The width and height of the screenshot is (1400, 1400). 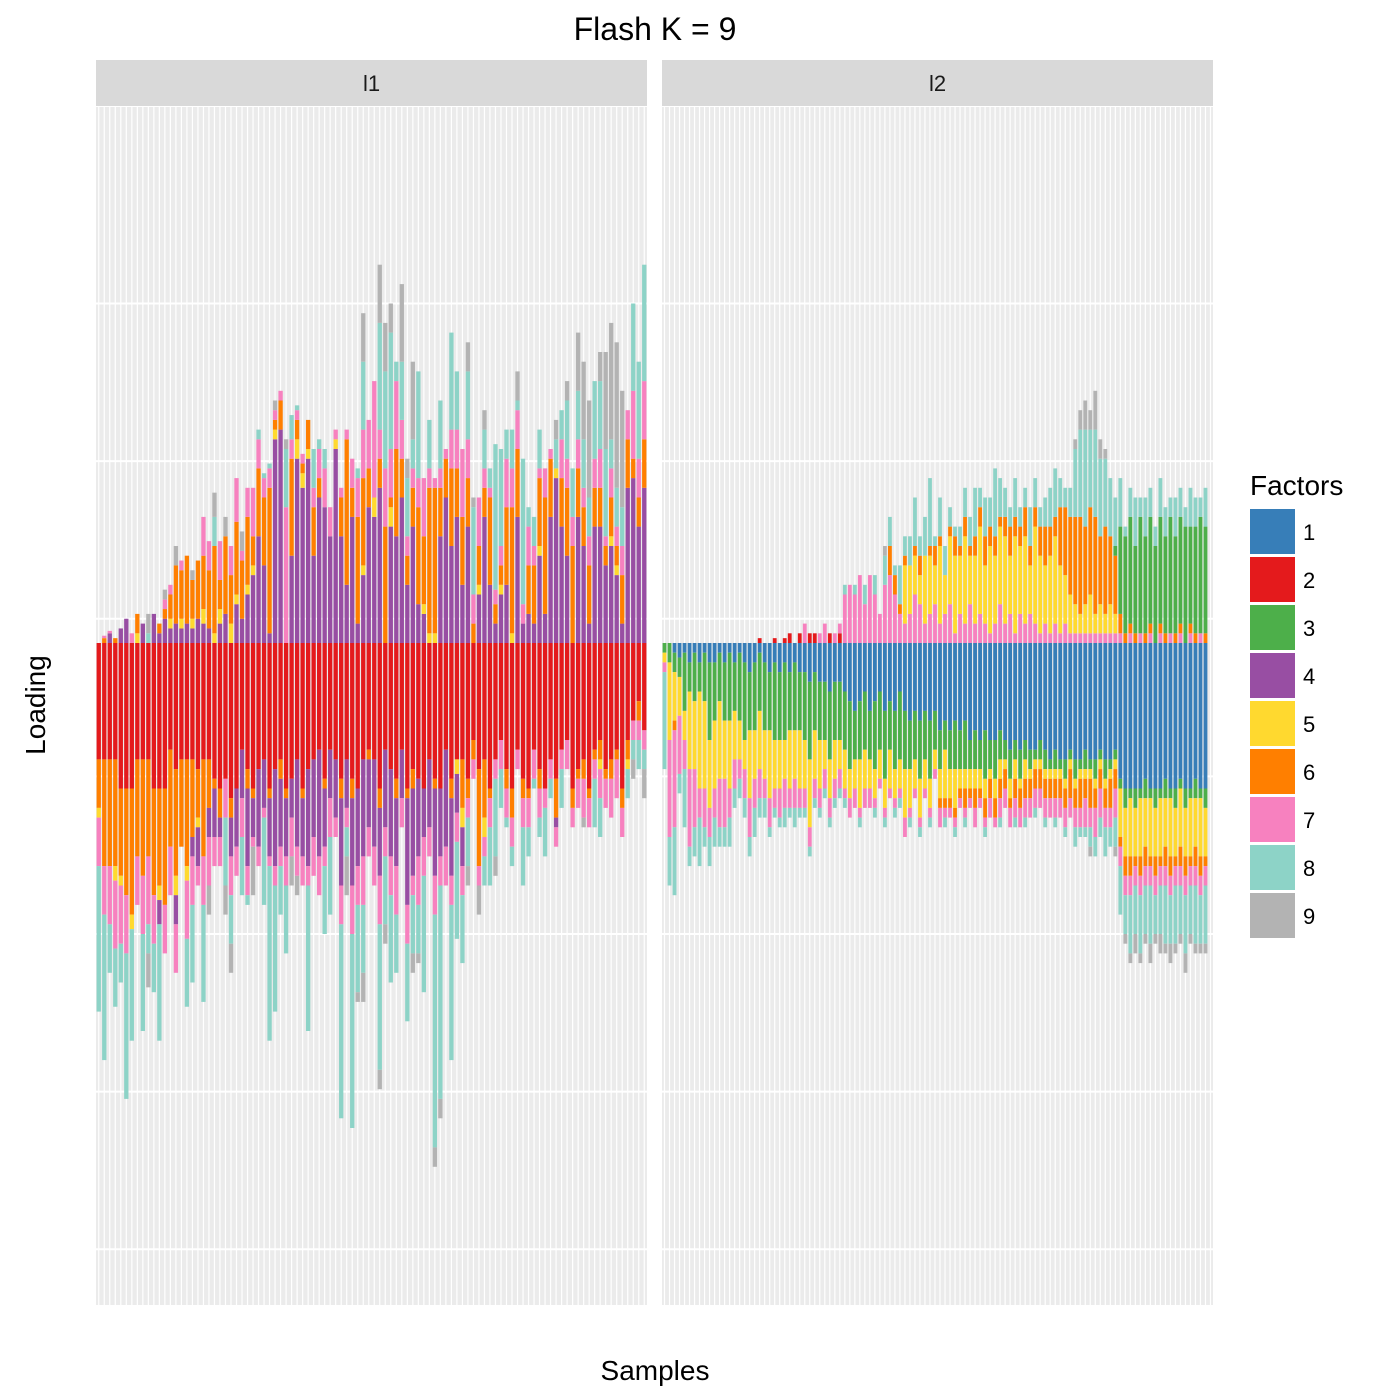 What do you see at coordinates (1309, 580) in the screenshot?
I see `legend-label: 2` at bounding box center [1309, 580].